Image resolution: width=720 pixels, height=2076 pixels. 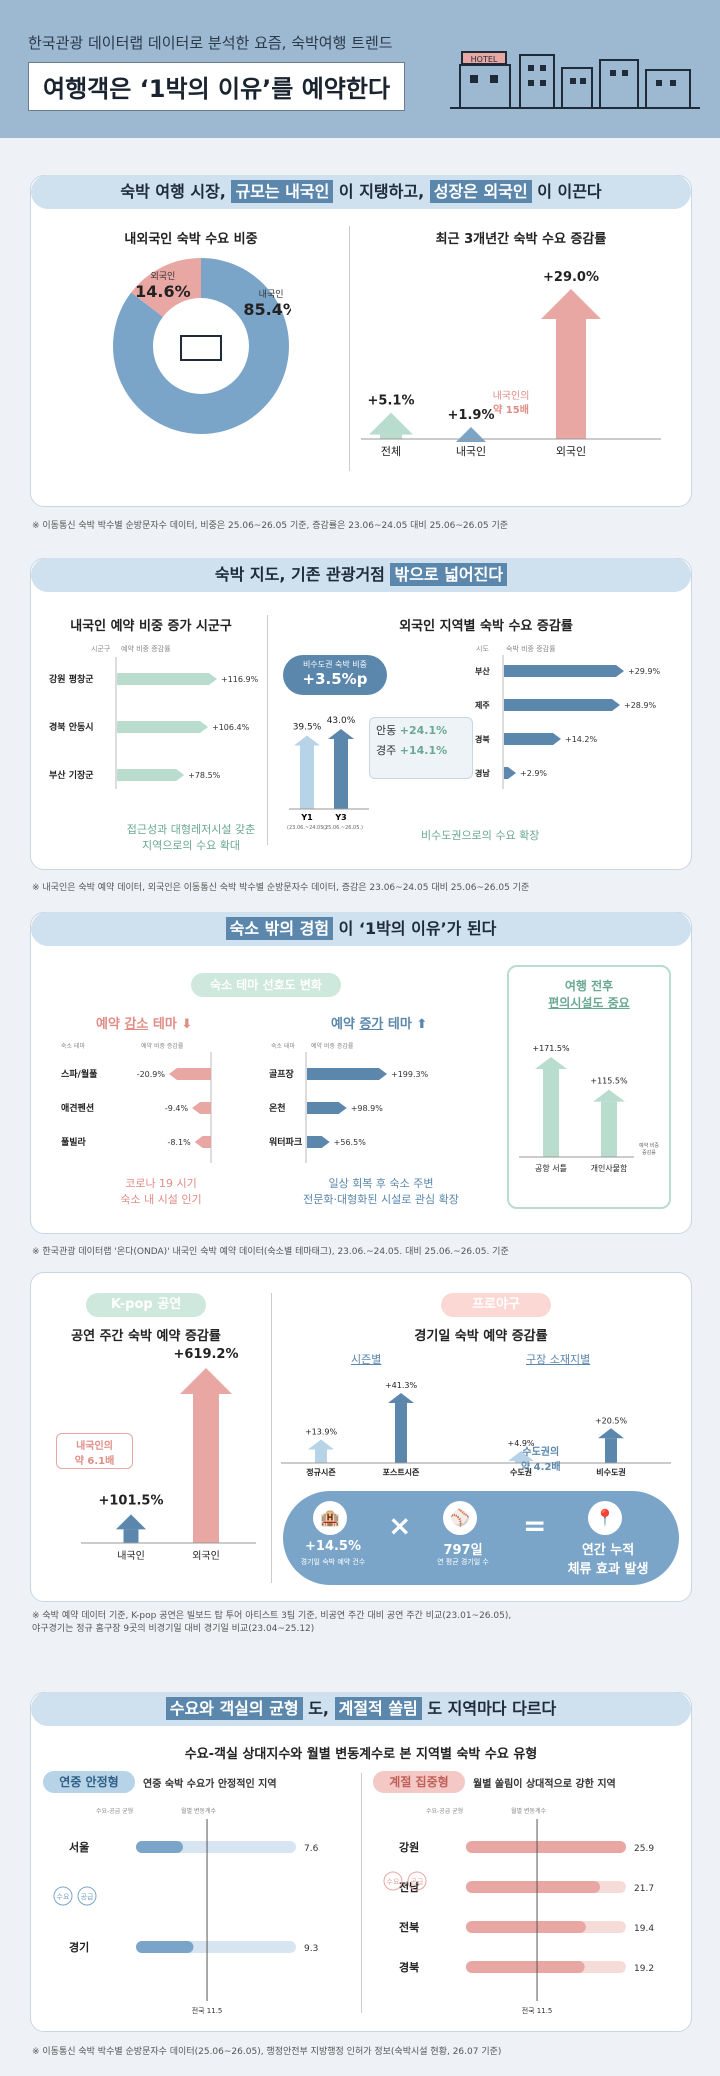 I want to click on province-value-1: +28.9%, so click(x=640, y=705).